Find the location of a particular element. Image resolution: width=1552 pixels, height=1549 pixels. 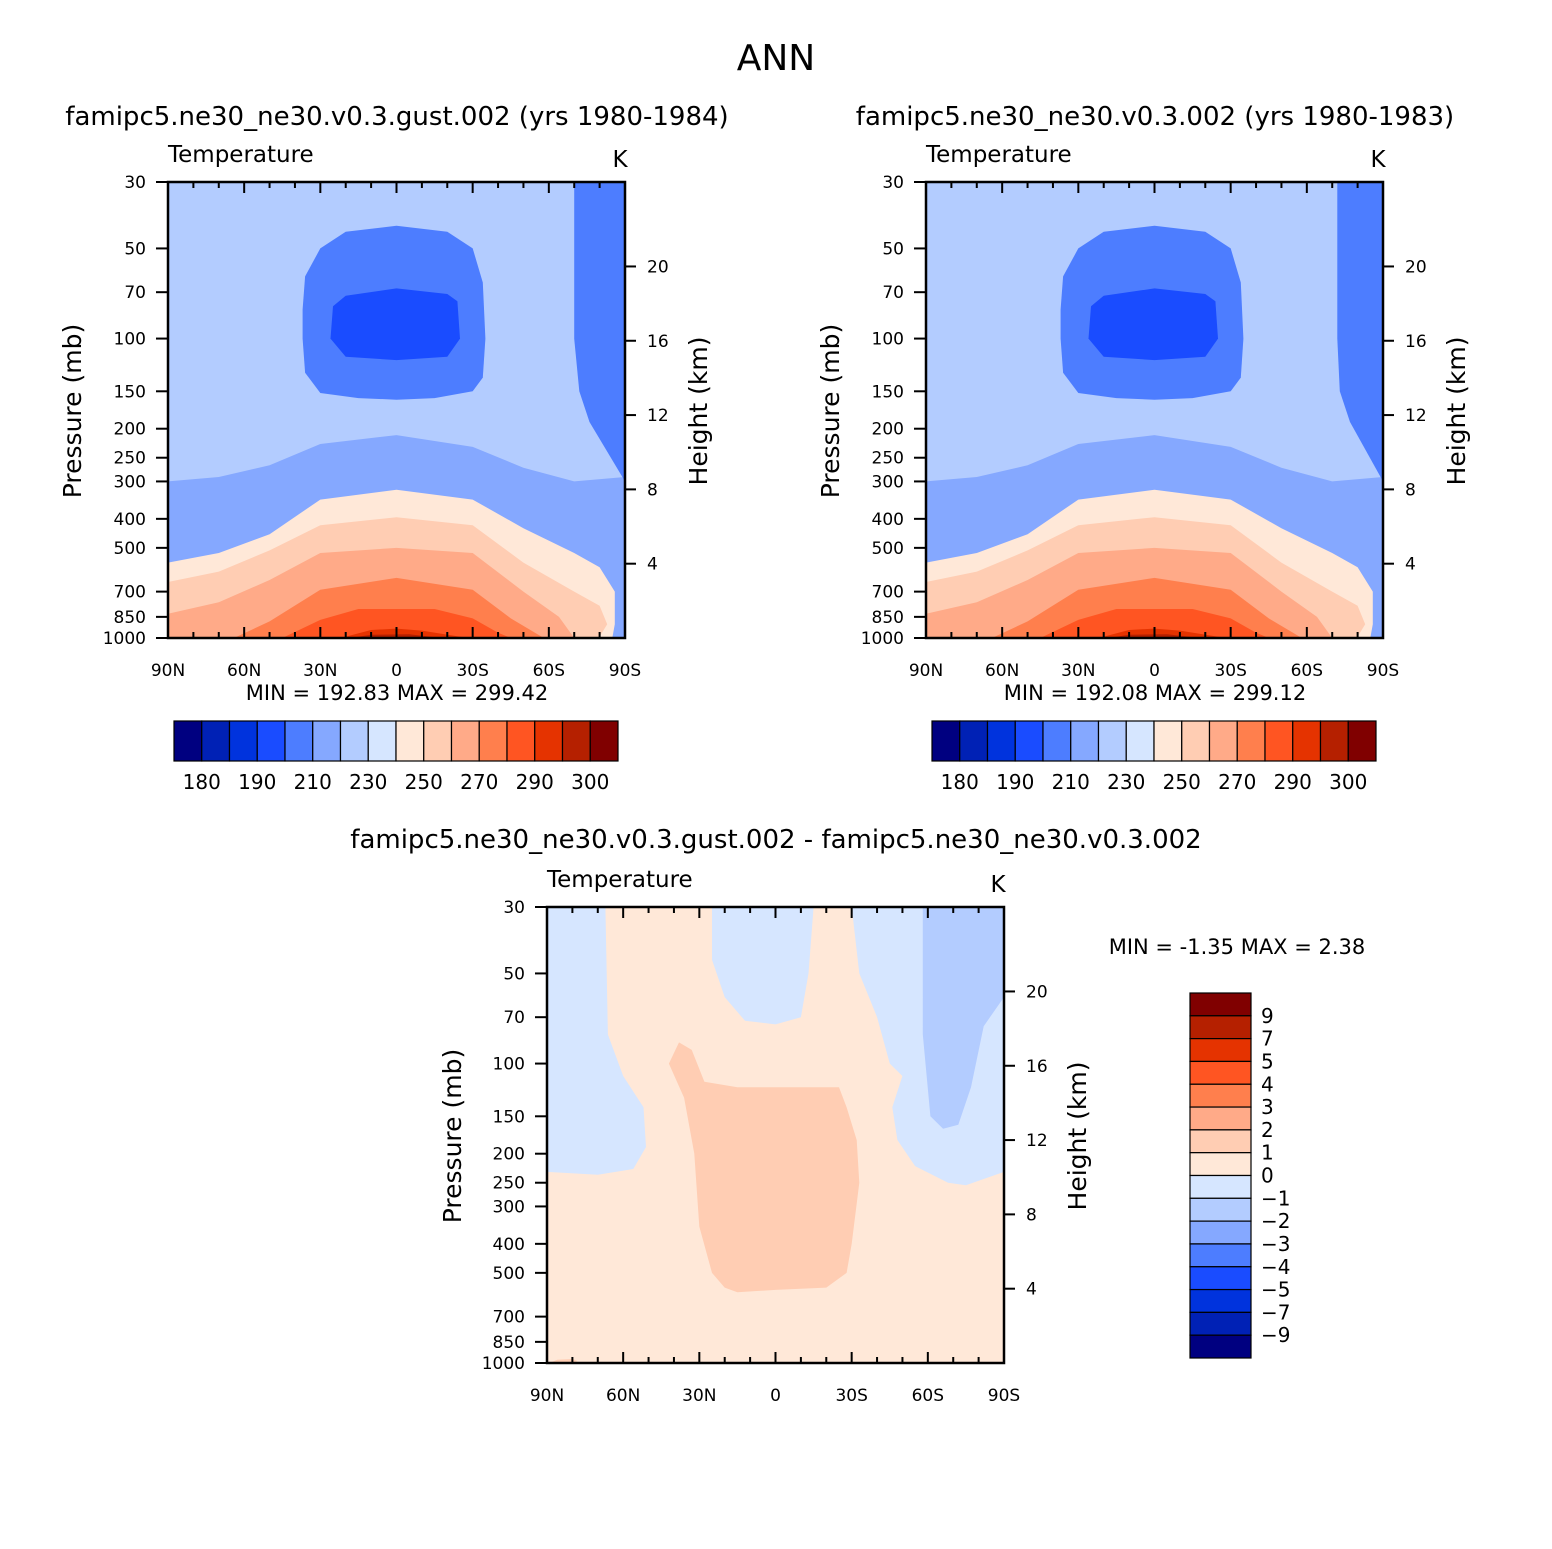

height-tick-label: 12 is located at coordinates (658, 416).